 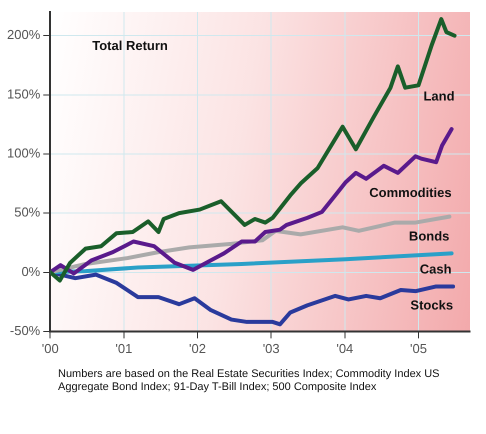 I want to click on x-tick-label: '01, so click(x=123, y=348).